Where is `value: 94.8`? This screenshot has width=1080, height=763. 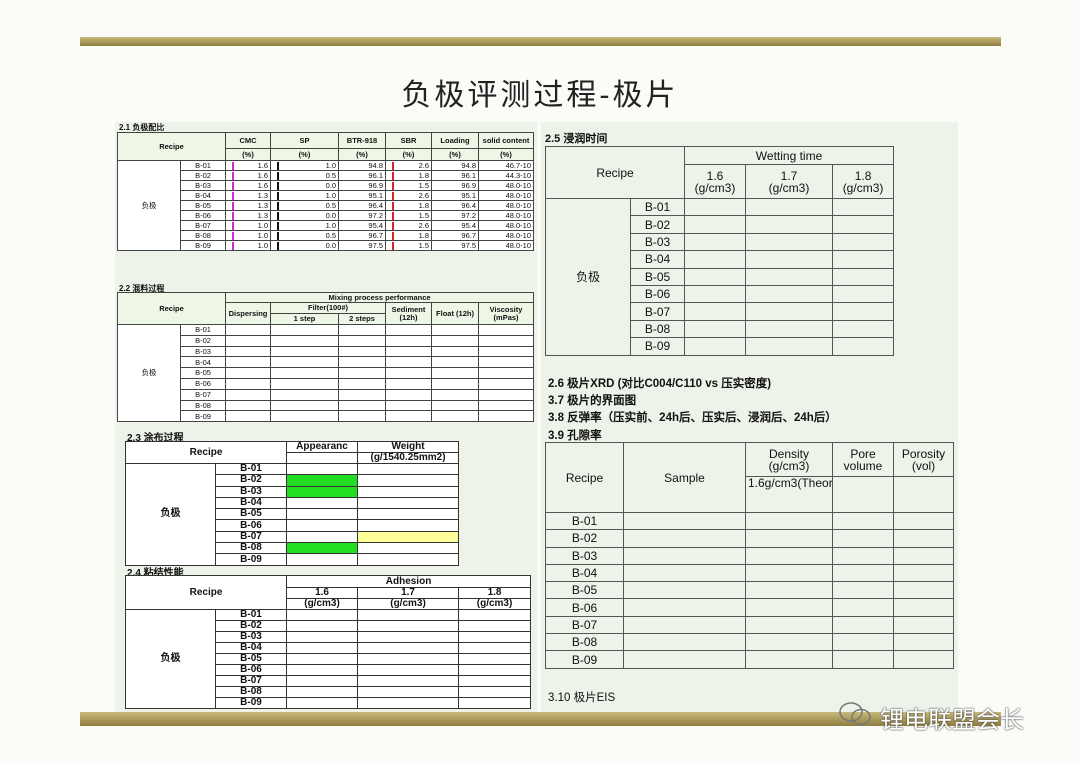
value: 94.8 is located at coordinates (469, 165).